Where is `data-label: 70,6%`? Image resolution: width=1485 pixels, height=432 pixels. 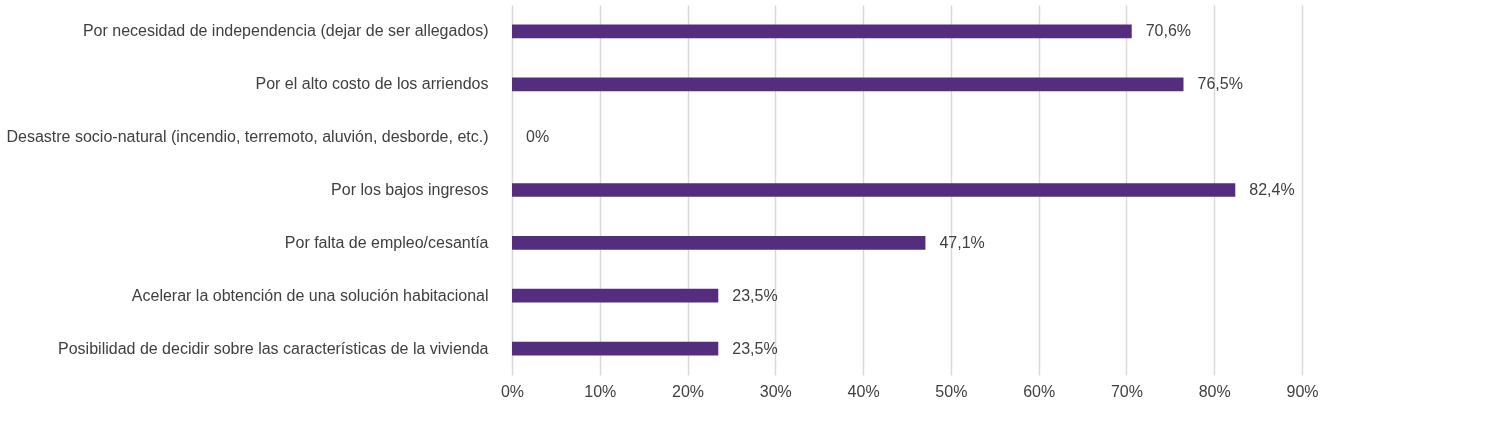
data-label: 70,6% is located at coordinates (1168, 31).